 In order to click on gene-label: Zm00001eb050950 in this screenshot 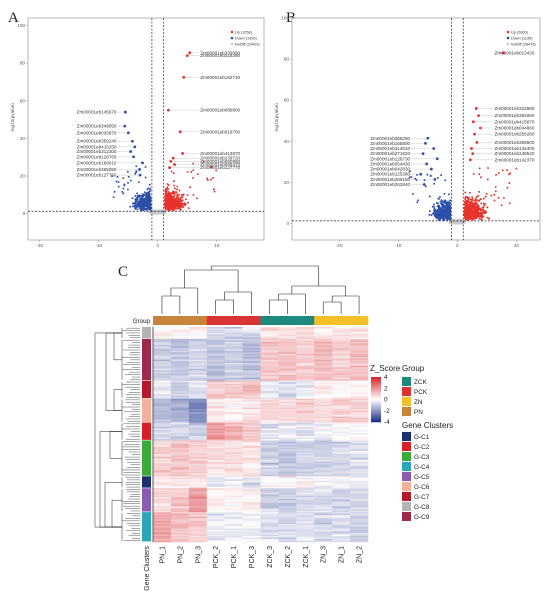, I will do `click(220, 161)`.